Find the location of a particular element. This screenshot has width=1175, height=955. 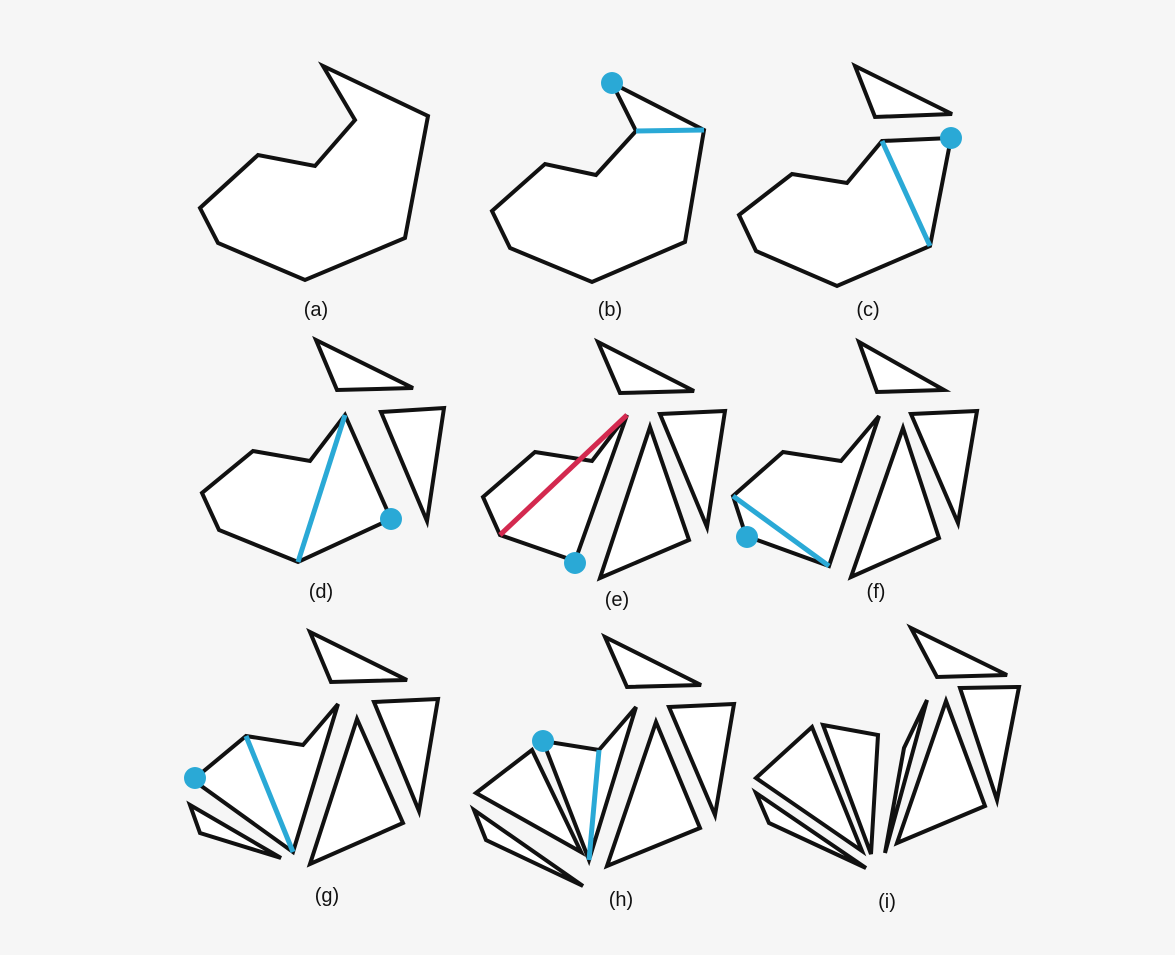

panel-f: (f) is located at coordinates (855, 470).